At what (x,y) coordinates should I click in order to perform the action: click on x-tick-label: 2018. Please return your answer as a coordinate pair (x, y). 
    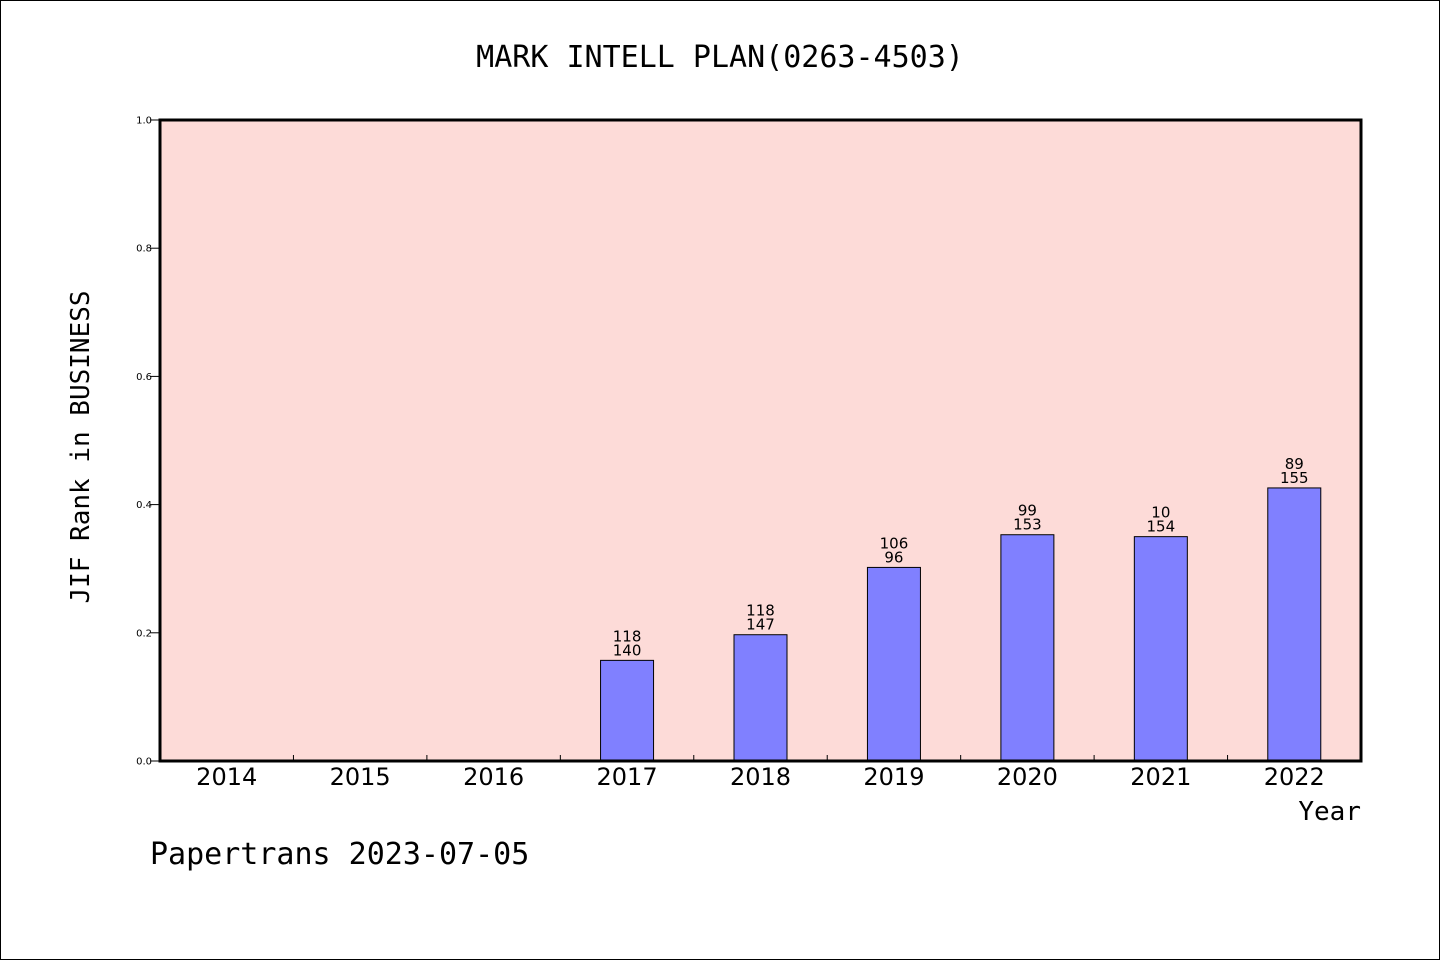
    Looking at the image, I should click on (760, 777).